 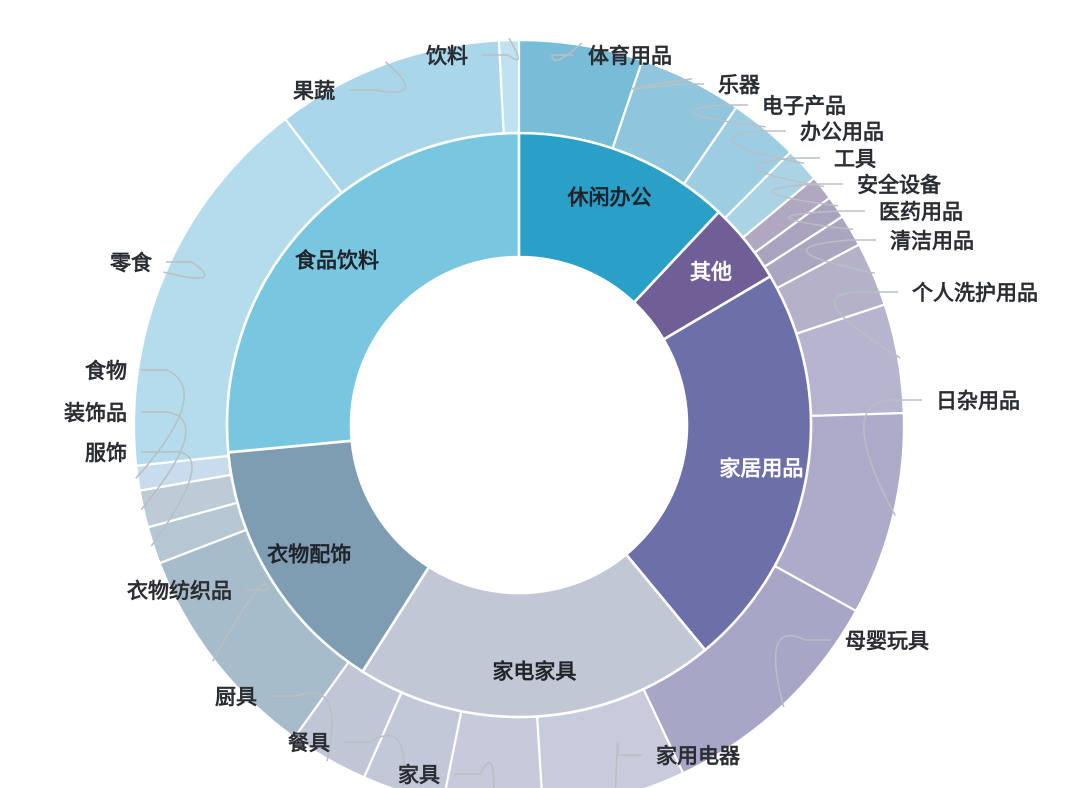 What do you see at coordinates (131, 263) in the screenshot?
I see `outer-label-零食: 零食` at bounding box center [131, 263].